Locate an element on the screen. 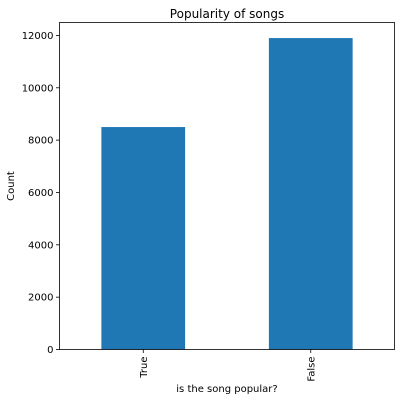 Image resolution: width=401 pixels, height=402 pixels. y-tick-label: 8000 is located at coordinates (40, 141).